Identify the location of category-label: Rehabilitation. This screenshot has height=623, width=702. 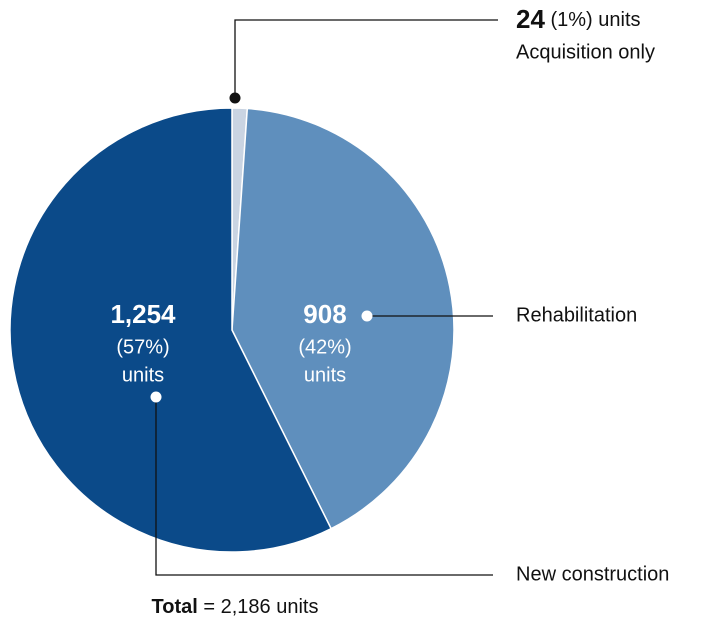
(576, 315).